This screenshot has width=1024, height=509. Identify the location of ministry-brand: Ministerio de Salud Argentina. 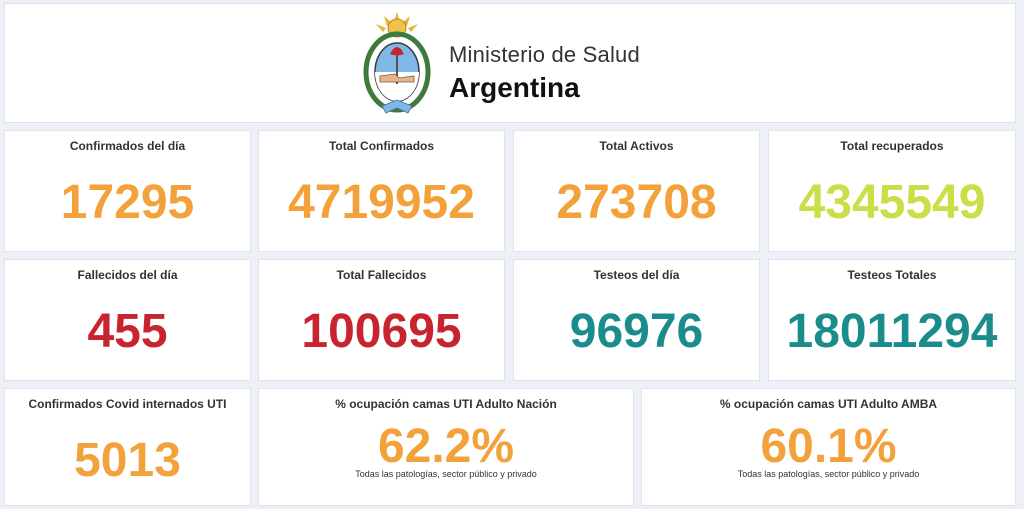
(512, 65).